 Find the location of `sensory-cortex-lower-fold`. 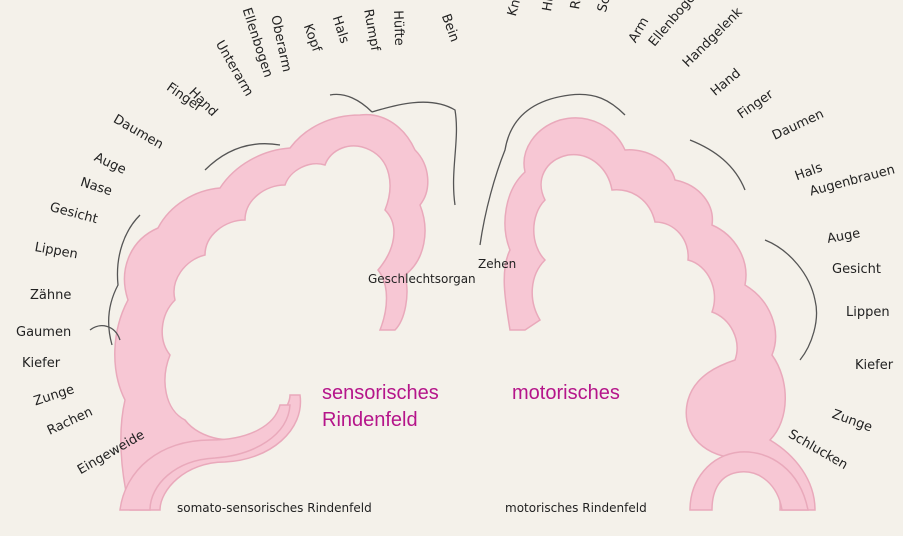

sensory-cortex-lower-fold is located at coordinates (205, 457).